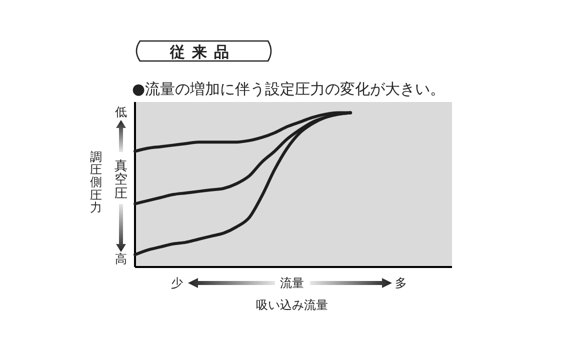 This screenshot has width=583, height=350. Describe the element at coordinates (401, 283) in the screenshot. I see `text: 多` at that location.